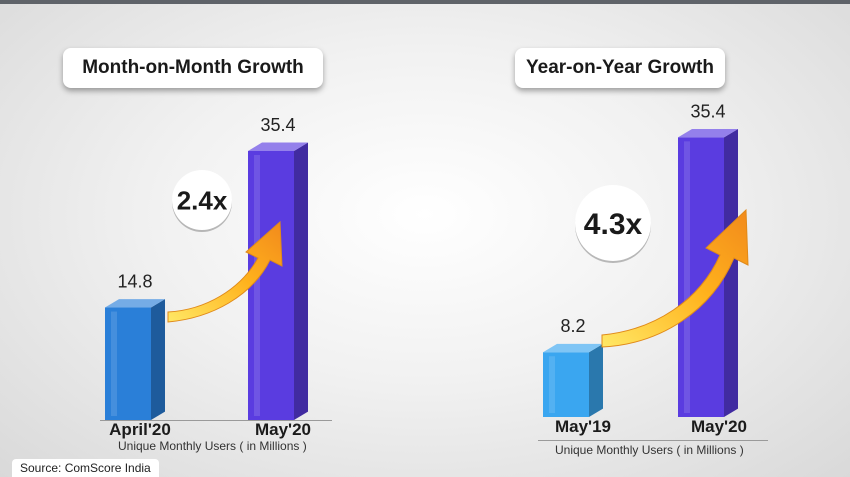 Image resolution: width=850 pixels, height=477 pixels. Describe the element at coordinates (134, 282) in the screenshot. I see `bar-value-label: 14.8` at that location.